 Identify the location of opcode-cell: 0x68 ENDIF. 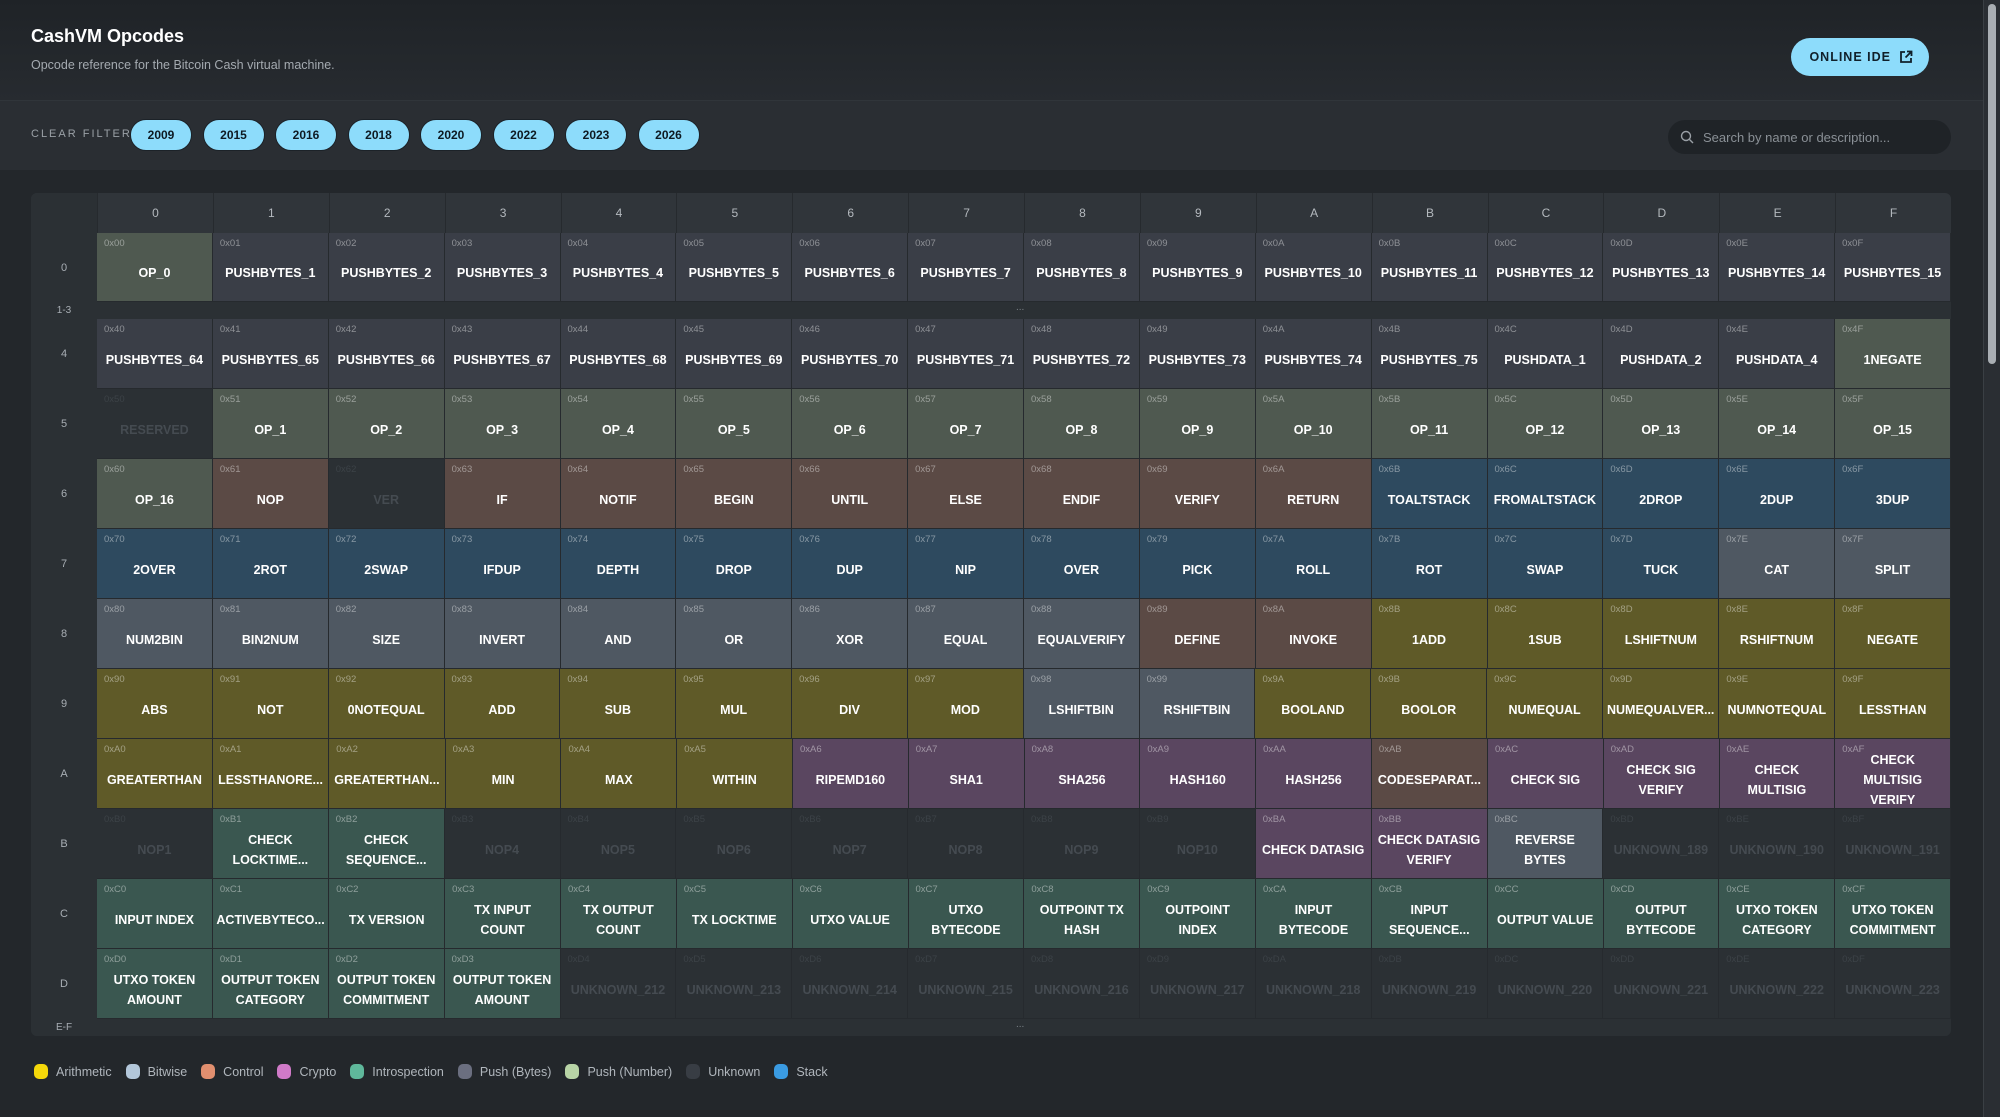
(1082, 494).